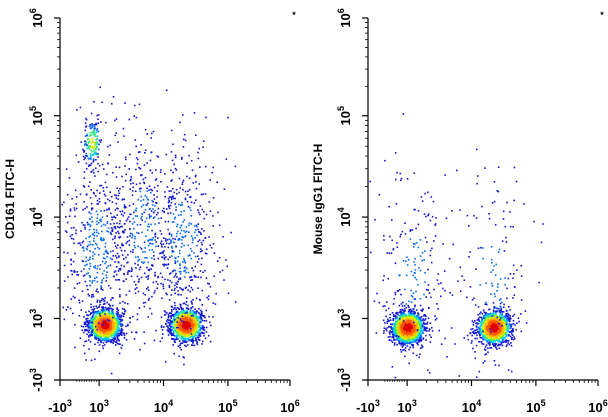 This screenshot has width=608, height=417. What do you see at coordinates (36, 115) in the screenshot?
I see `y-tick-label: 105` at bounding box center [36, 115].